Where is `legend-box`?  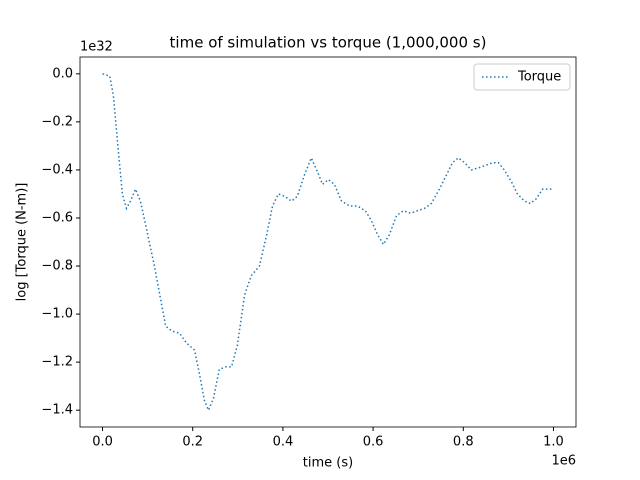
legend-box is located at coordinates (522, 77).